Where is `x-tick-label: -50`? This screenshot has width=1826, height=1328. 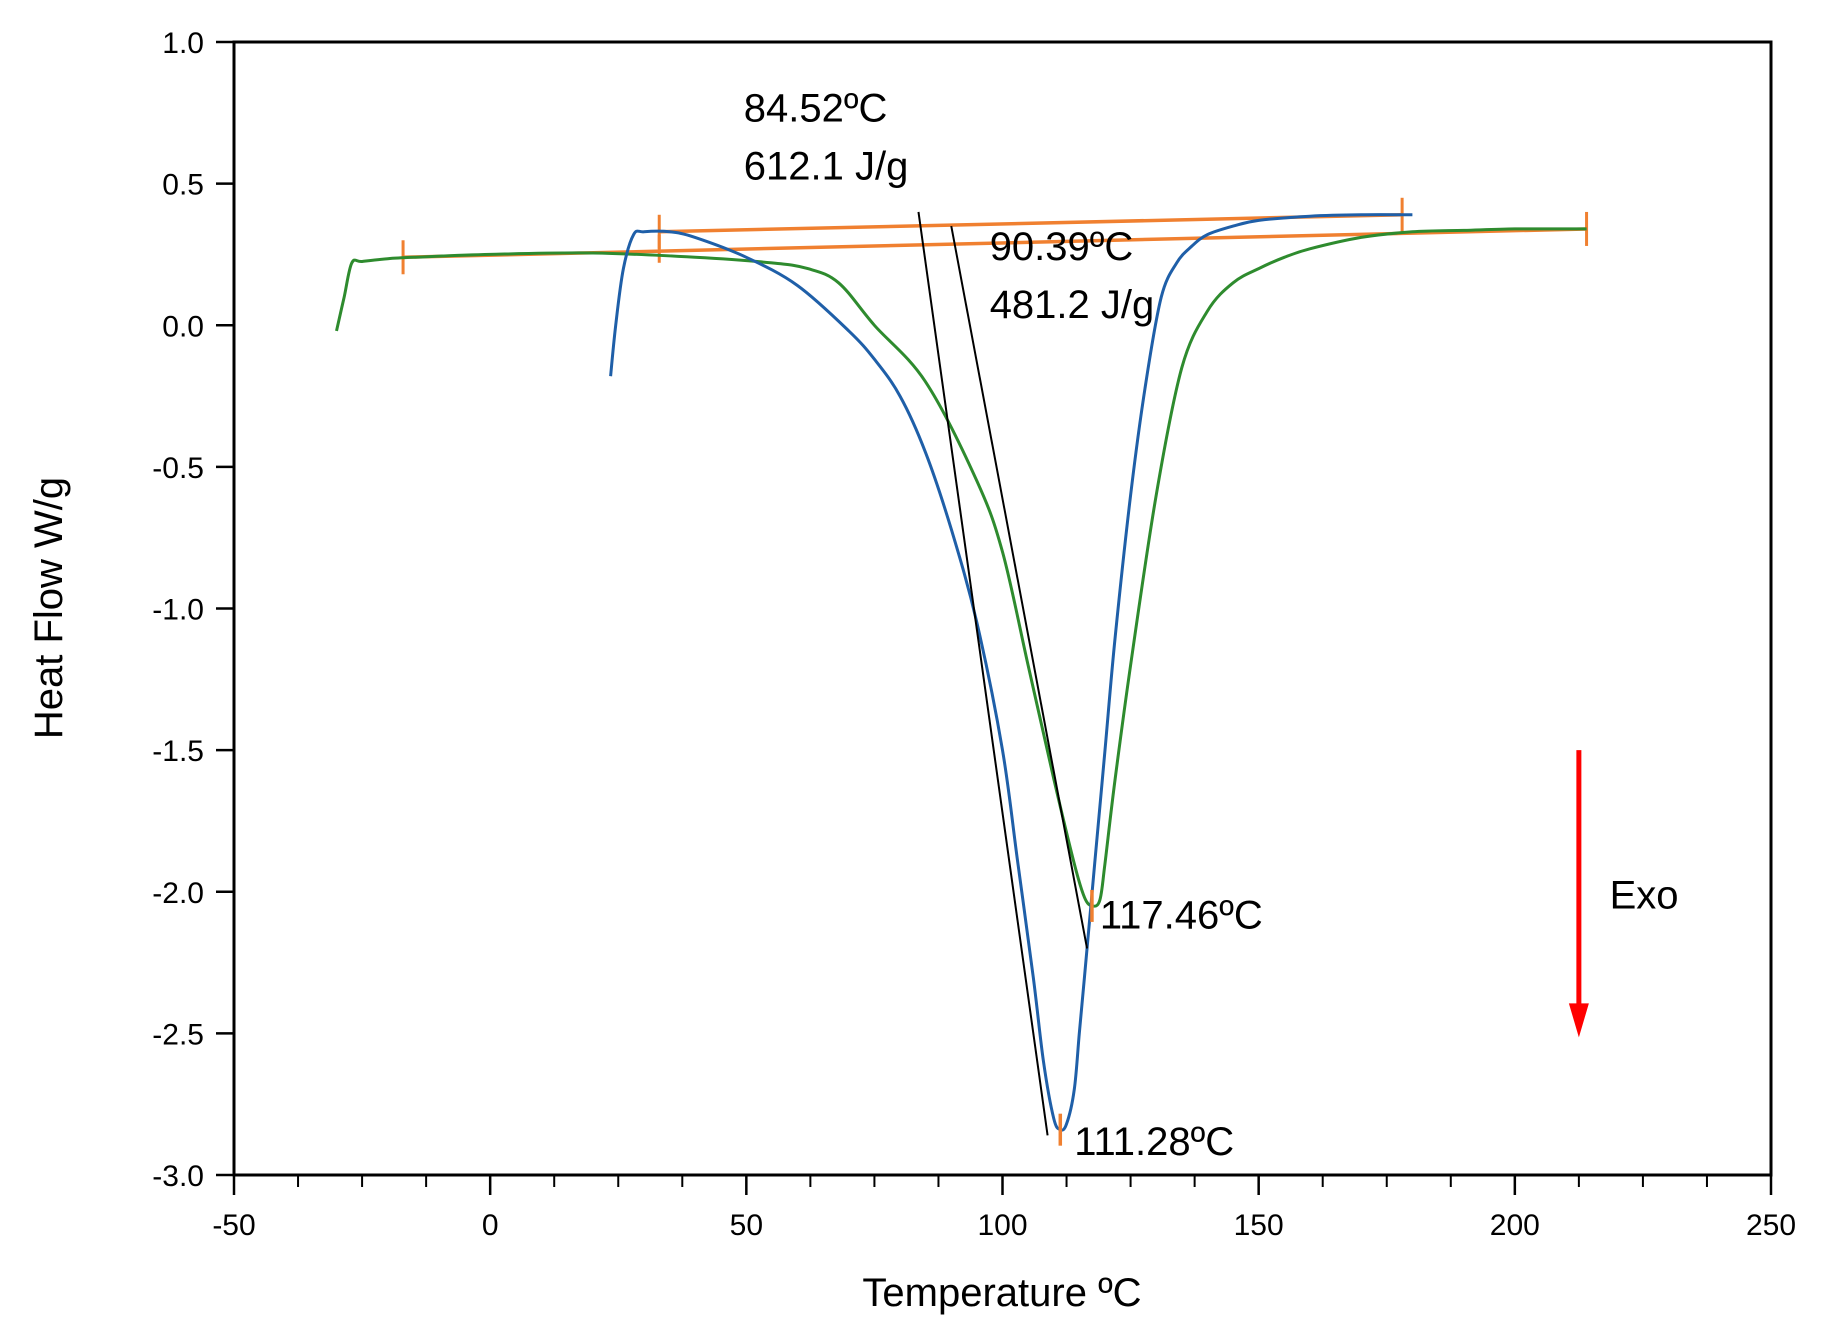 x-tick-label: -50 is located at coordinates (233, 1225).